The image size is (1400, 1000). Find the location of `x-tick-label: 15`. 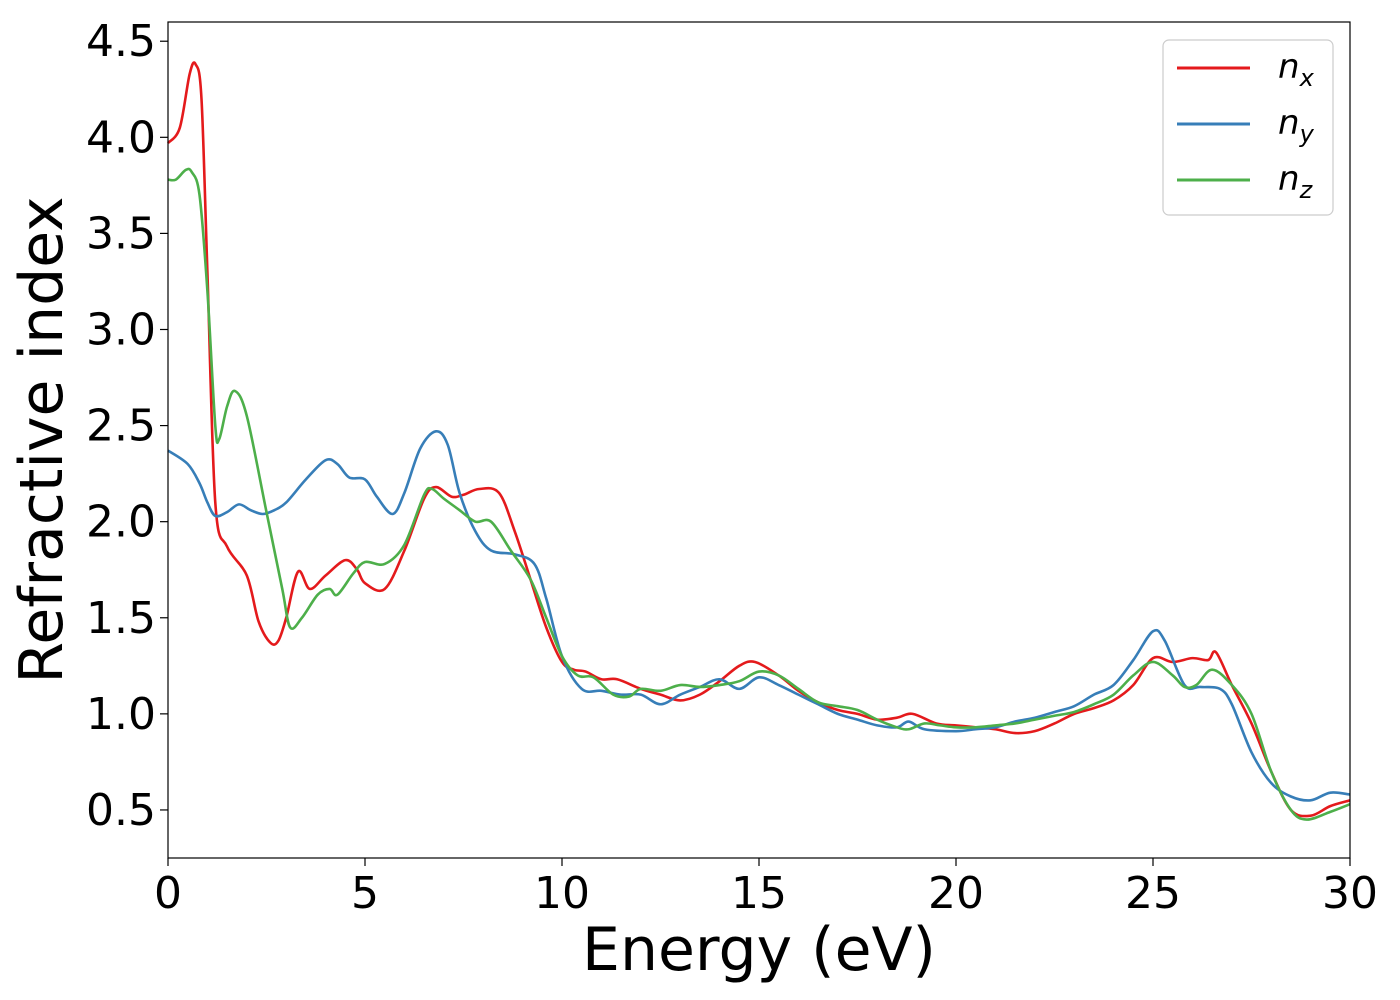

x-tick-label: 15 is located at coordinates (759, 893).